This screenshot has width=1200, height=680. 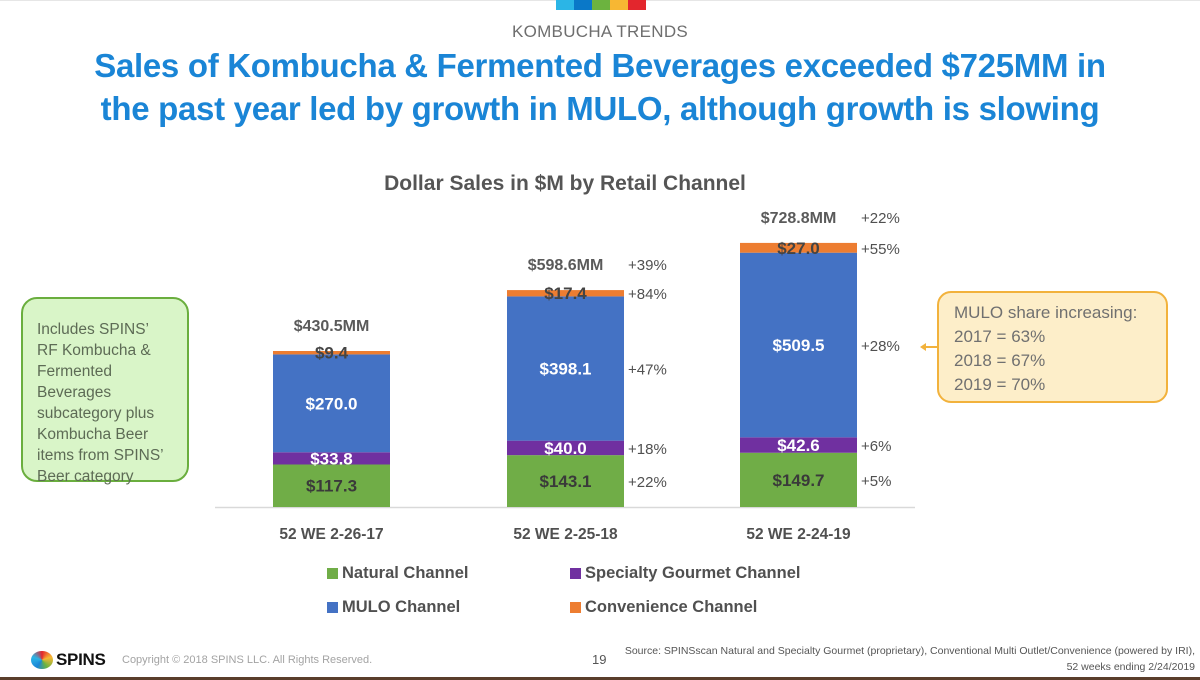 I want to click on data-label: $40.0, so click(x=565, y=448).